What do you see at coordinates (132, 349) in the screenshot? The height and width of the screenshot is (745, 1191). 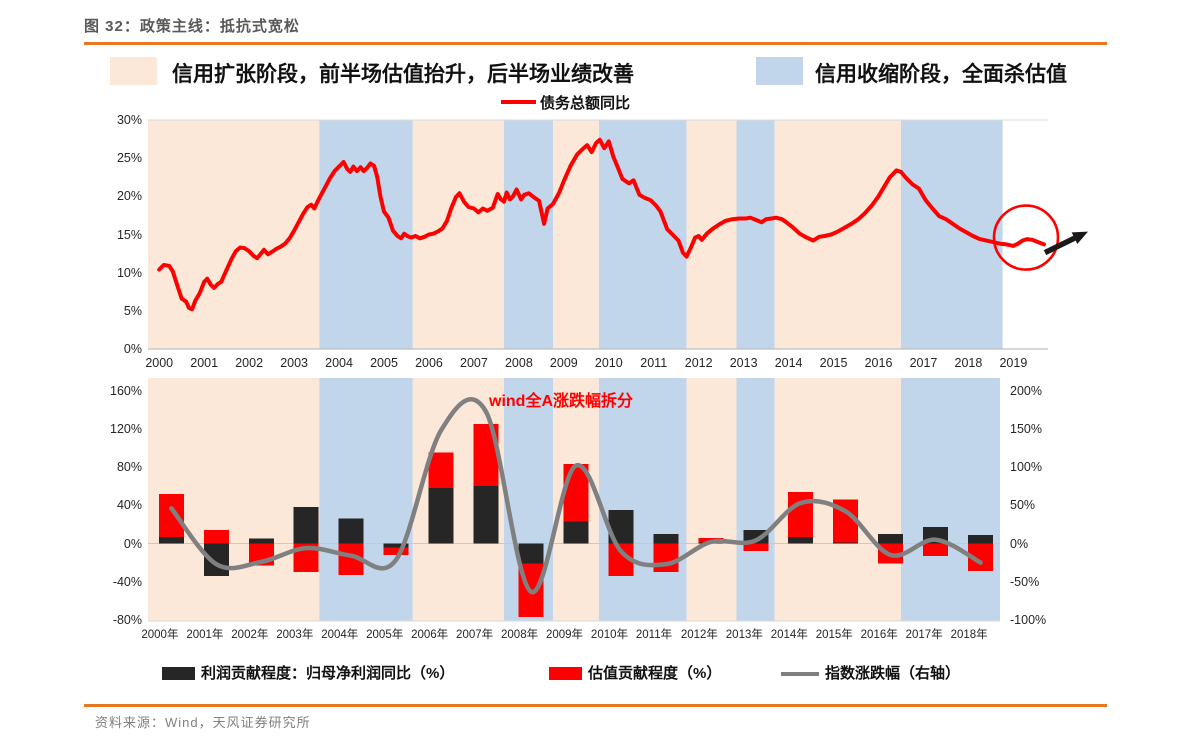 I see `top-chart-y-tick: 0%` at bounding box center [132, 349].